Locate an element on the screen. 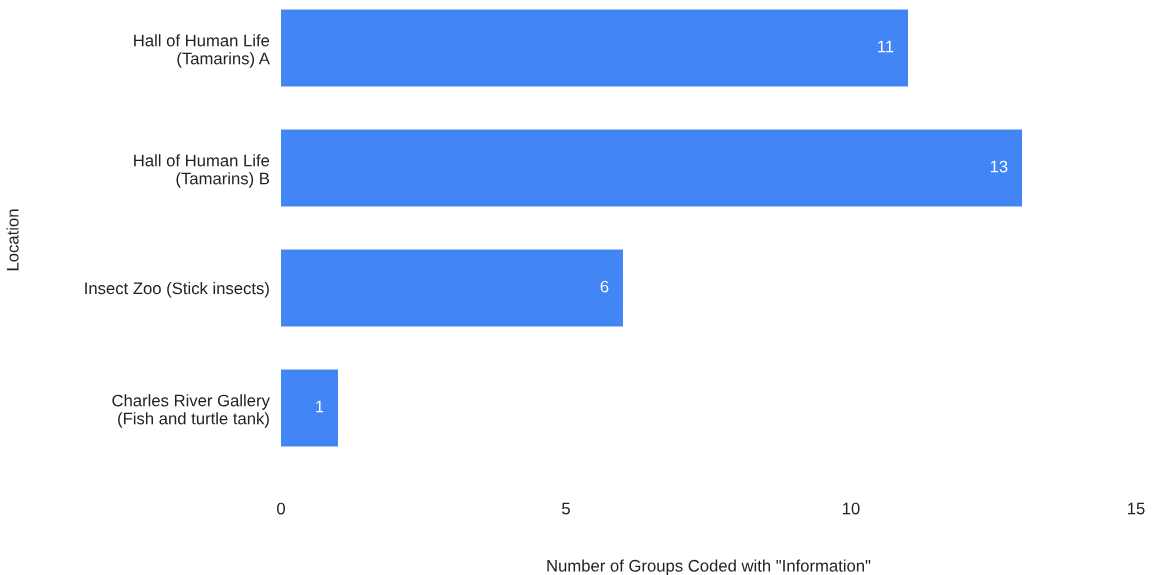 The height and width of the screenshot is (575, 1156). y-tick-label: Insect Zoo (Stick insects) is located at coordinates (177, 289).